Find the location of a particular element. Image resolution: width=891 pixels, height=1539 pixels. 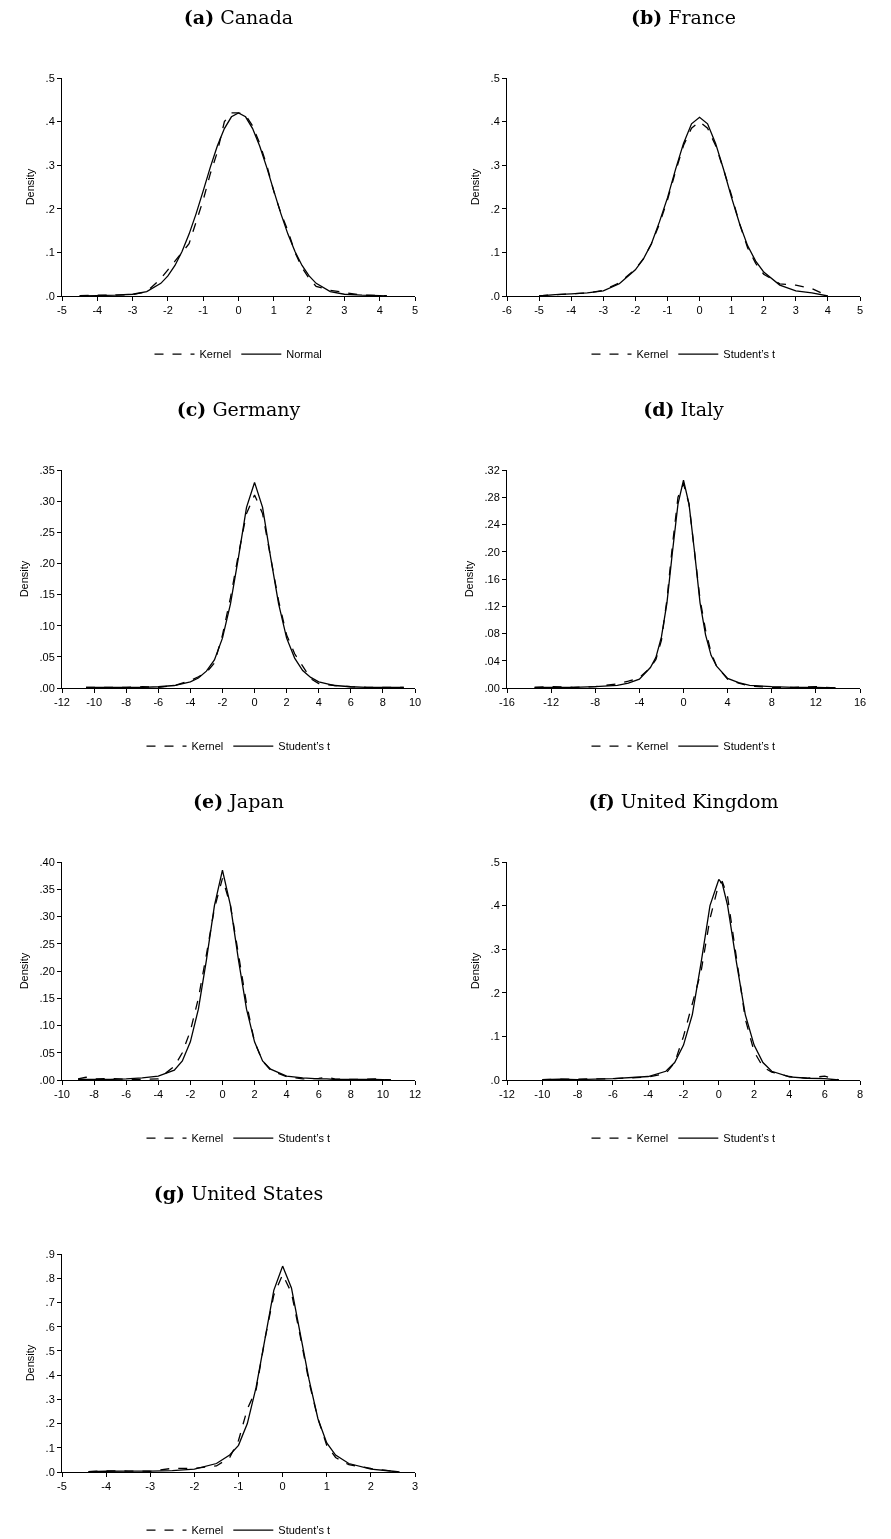

y-tick-label: .25 is located at coordinates (47, 532).